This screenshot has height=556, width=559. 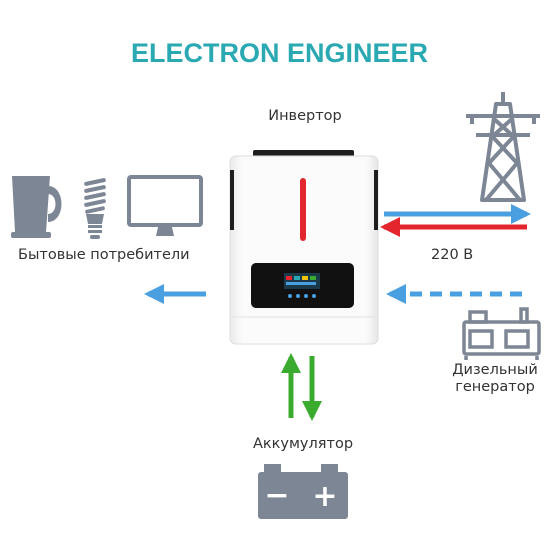 What do you see at coordinates (304, 247) in the screenshot?
I see `inverter-device` at bounding box center [304, 247].